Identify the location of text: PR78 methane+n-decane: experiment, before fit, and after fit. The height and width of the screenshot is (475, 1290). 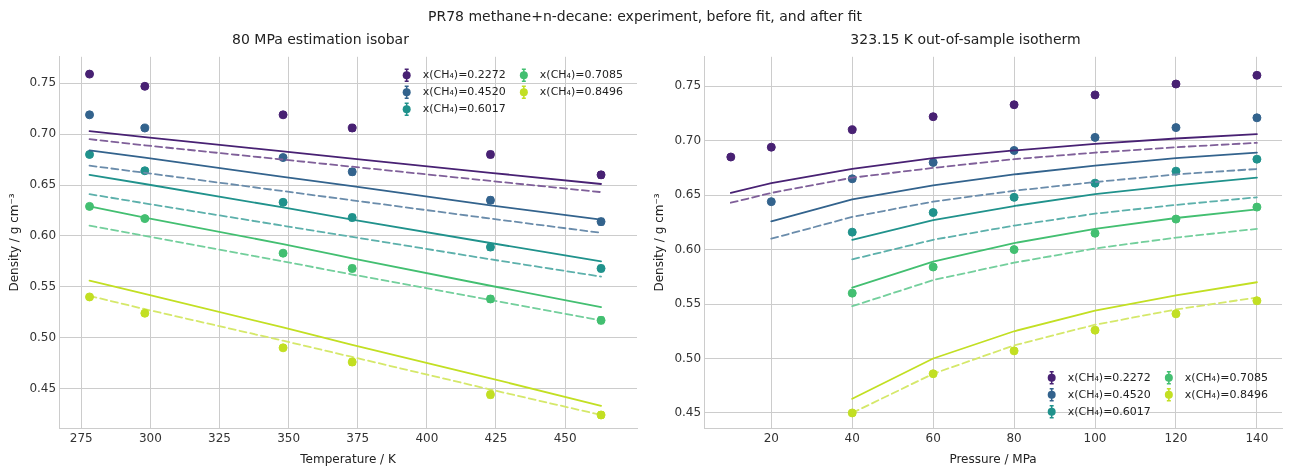
(645, 16).